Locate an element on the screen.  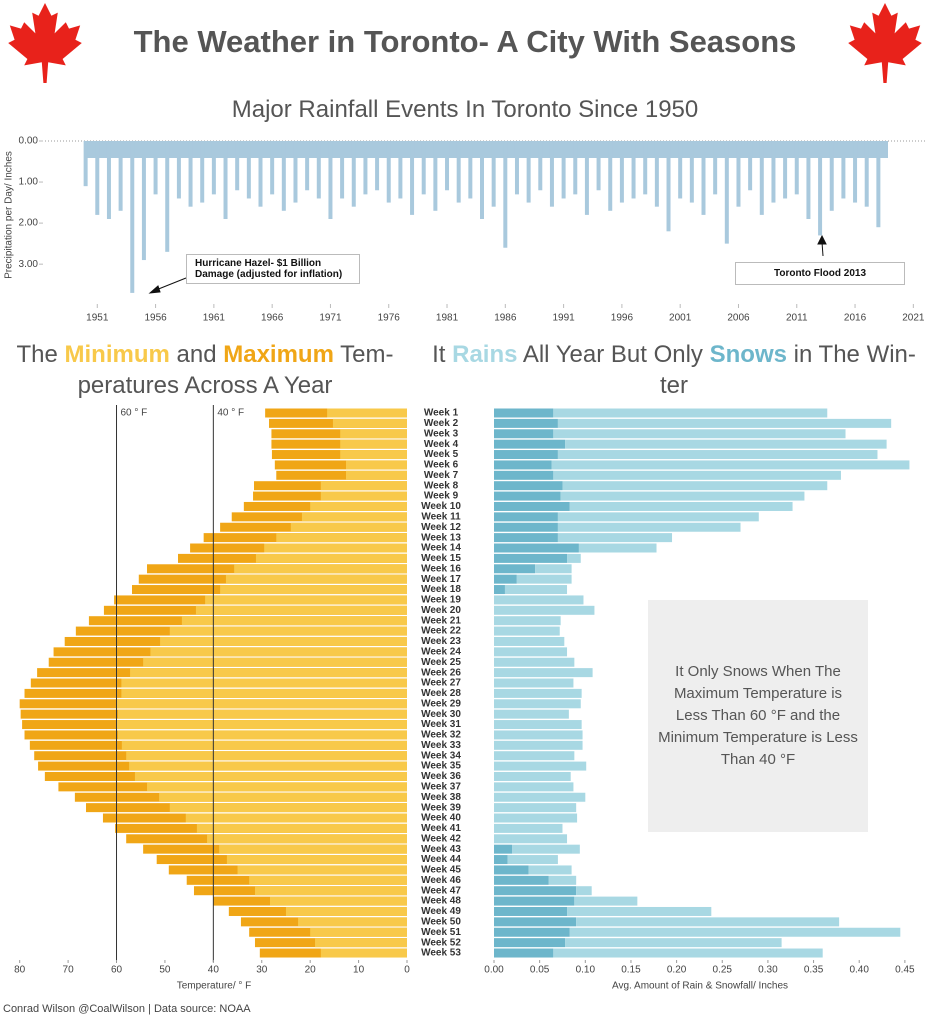
x-tick-label: 2001 is located at coordinates (680, 318).